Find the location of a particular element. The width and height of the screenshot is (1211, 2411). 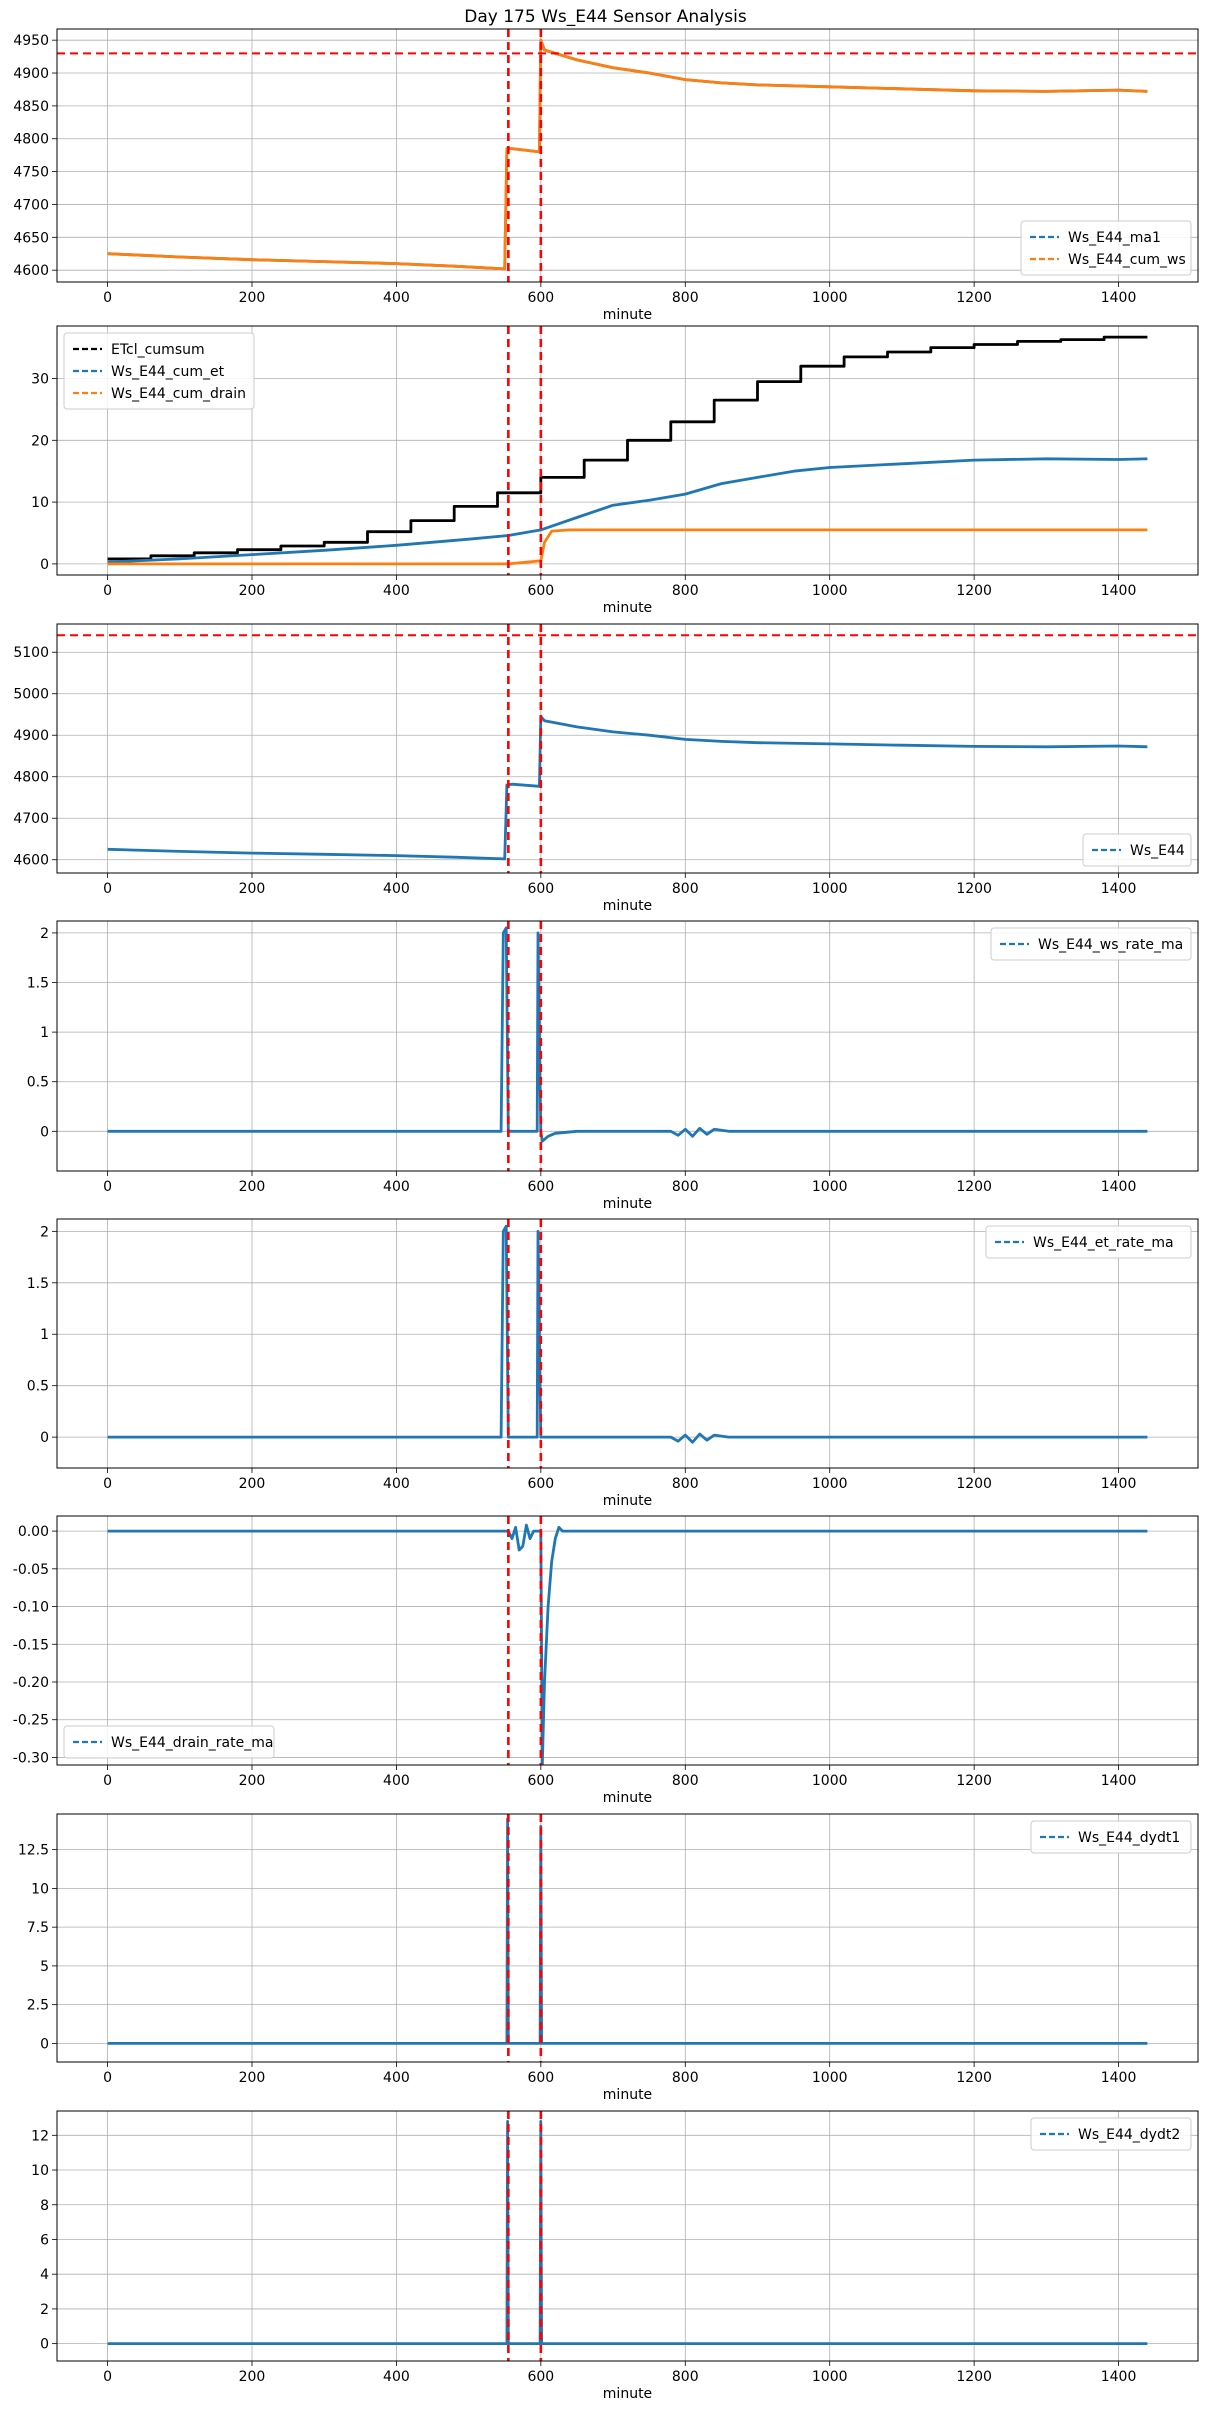

legend: Ws_E44 is located at coordinates (1137, 850).